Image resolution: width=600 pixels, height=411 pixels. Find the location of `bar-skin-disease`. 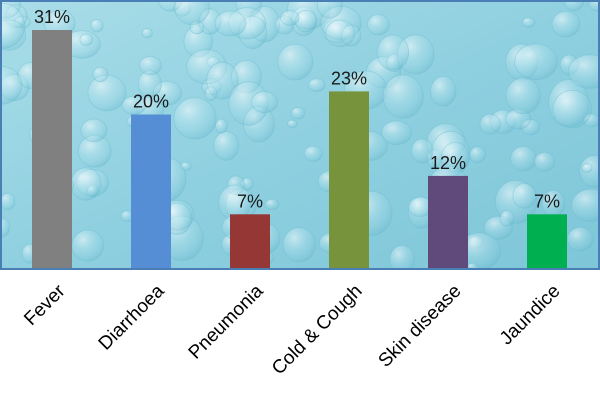

bar-skin-disease is located at coordinates (448, 221).